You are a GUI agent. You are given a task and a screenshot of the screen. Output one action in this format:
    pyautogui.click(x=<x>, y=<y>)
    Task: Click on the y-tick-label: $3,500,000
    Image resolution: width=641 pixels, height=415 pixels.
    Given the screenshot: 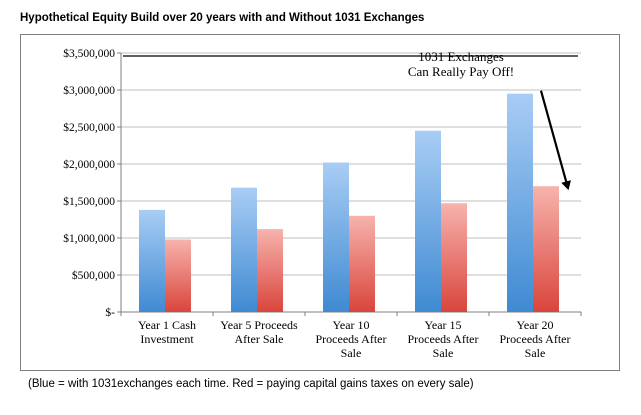 What is the action you would take?
    pyautogui.click(x=89, y=53)
    